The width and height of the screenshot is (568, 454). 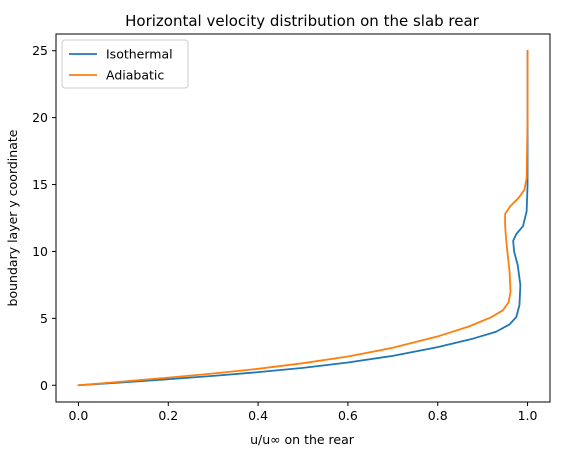 I want to click on x-axis-label: u/u∞ on the rear, so click(x=302, y=439).